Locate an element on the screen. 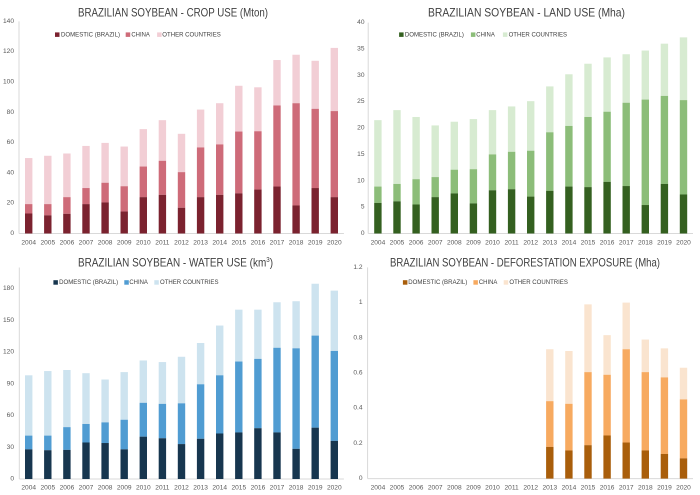 This screenshot has height=495, width=700. svg-text: 15 is located at coordinates (361, 154).